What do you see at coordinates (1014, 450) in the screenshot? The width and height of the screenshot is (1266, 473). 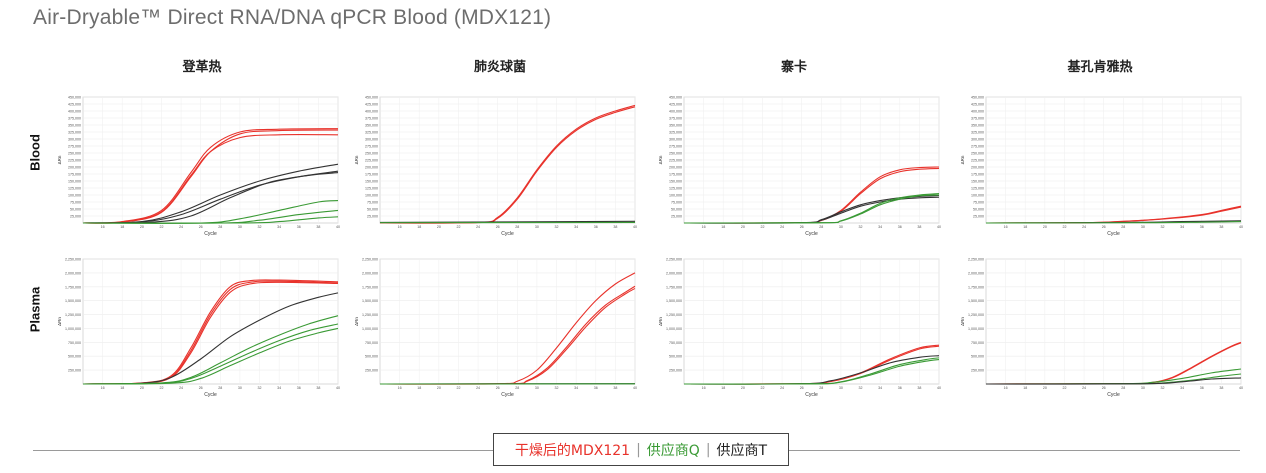 I see `legend-divider-right` at bounding box center [1014, 450].